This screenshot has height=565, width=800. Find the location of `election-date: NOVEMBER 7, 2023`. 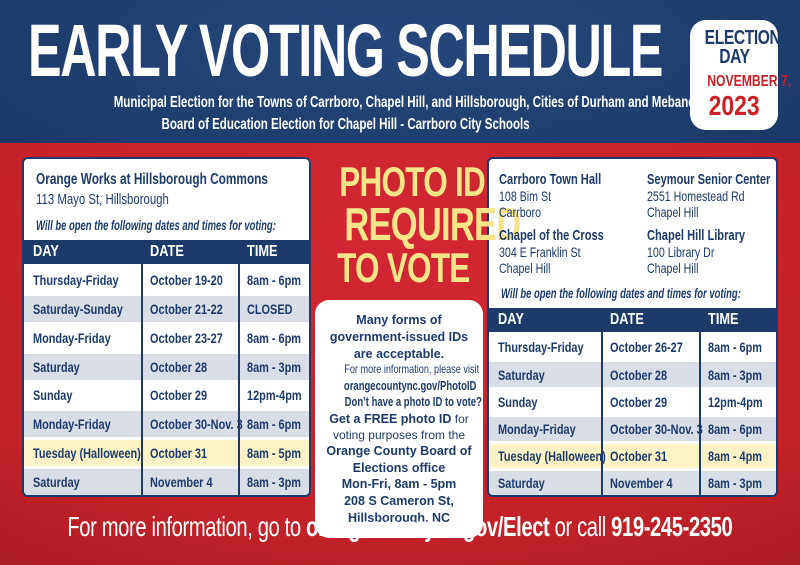

election-date: NOVEMBER 7, 2023 is located at coordinates (749, 97).